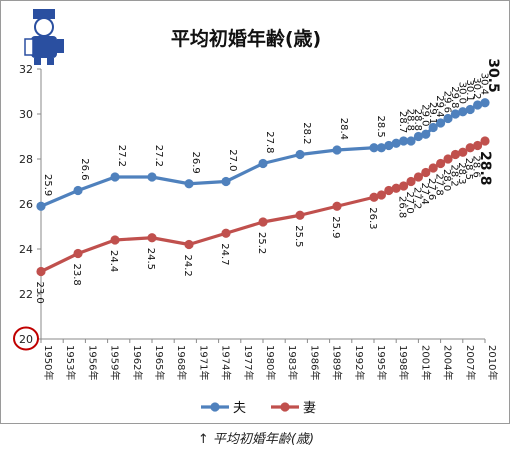  I want to click on x-tick-label: 1971年, so click(203, 362).